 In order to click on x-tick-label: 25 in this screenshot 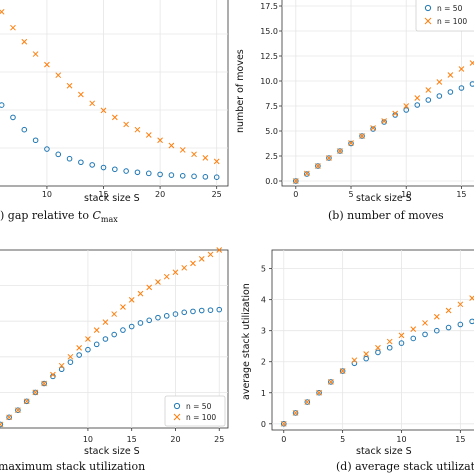, I will do `click(217, 194)`.